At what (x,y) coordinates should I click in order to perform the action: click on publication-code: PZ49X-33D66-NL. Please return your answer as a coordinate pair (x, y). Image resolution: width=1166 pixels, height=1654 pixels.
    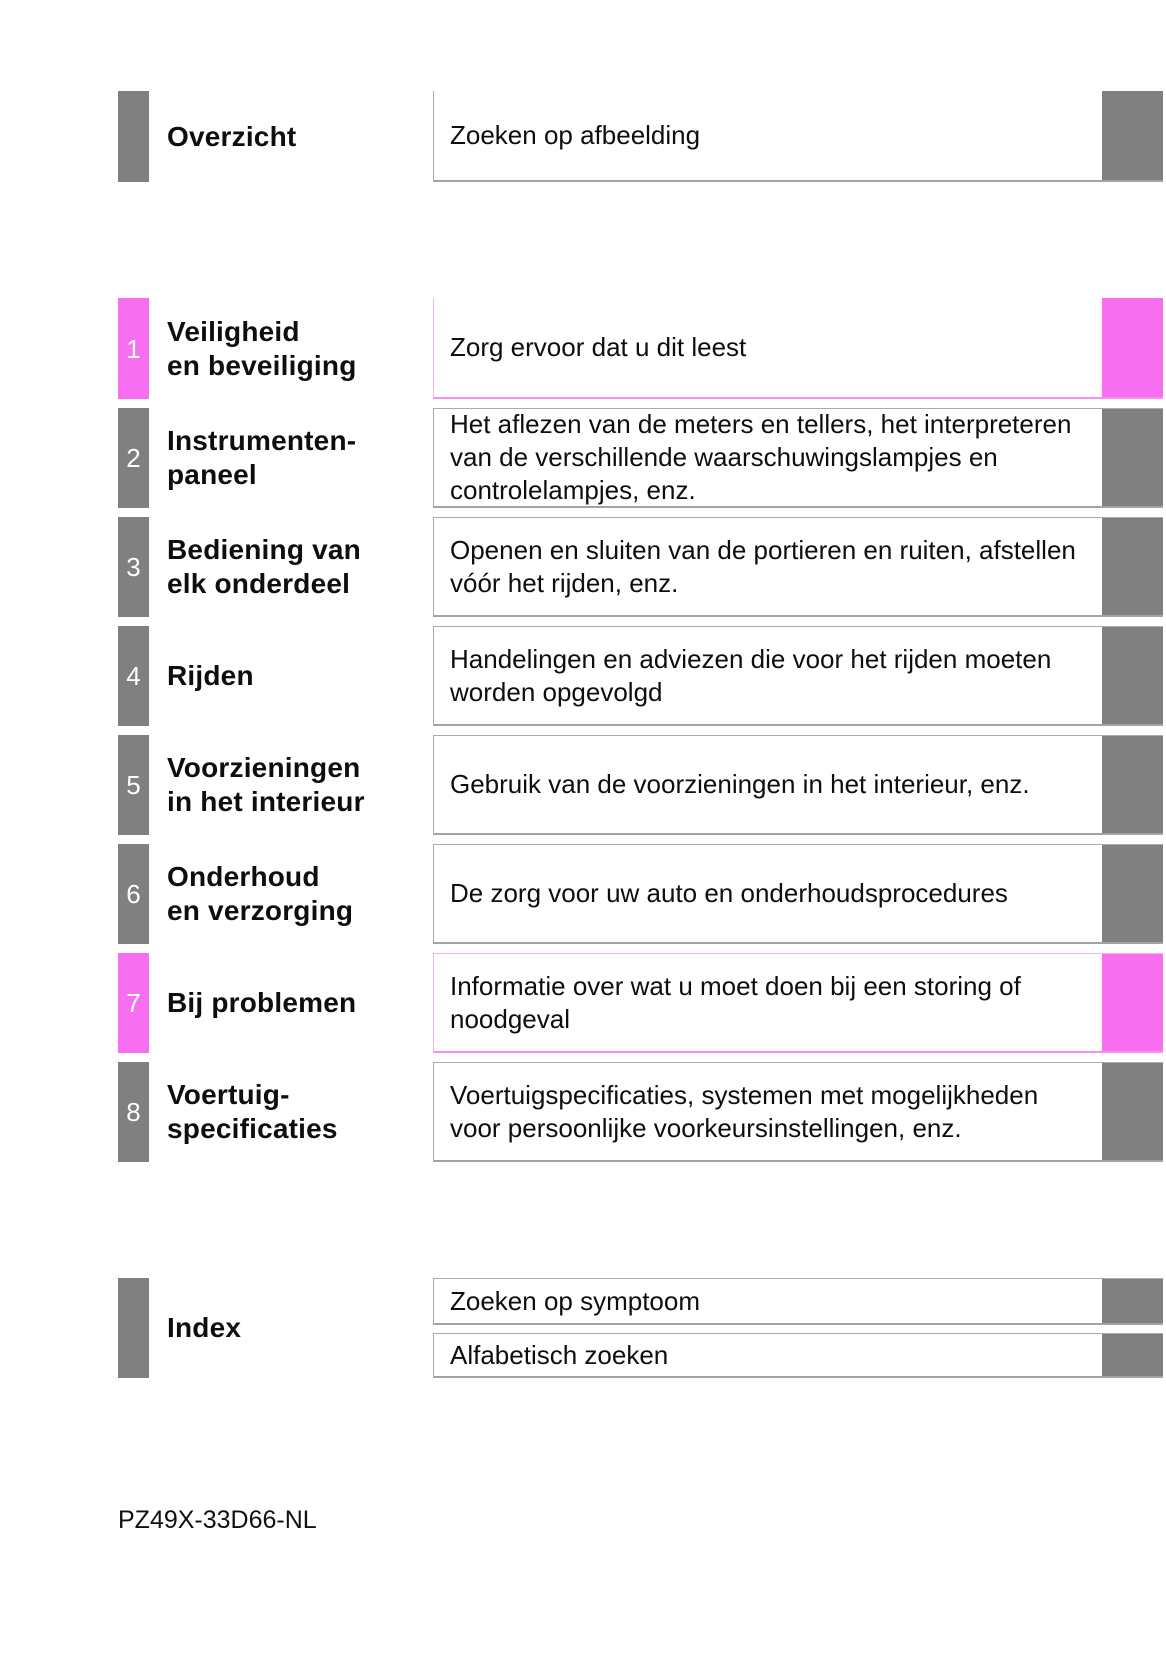
    Looking at the image, I should click on (217, 1520).